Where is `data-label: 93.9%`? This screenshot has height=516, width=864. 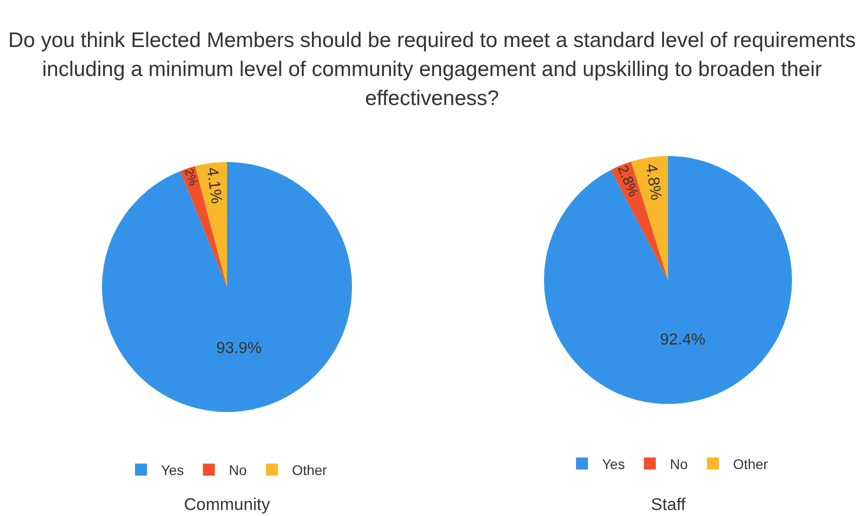
data-label: 93.9% is located at coordinates (239, 348).